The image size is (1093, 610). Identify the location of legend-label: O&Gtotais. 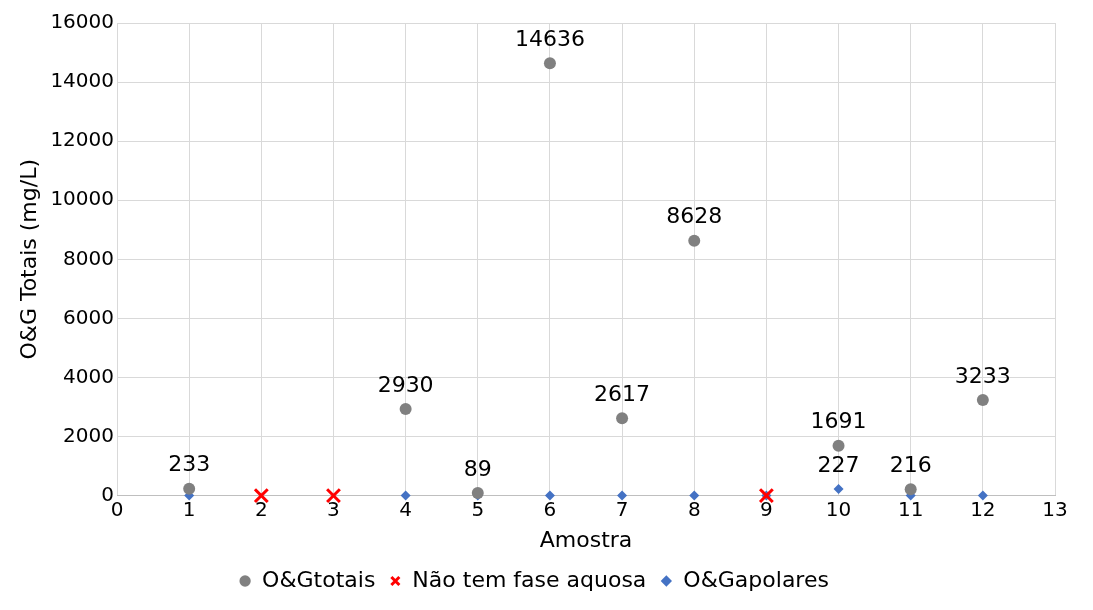
(319, 579).